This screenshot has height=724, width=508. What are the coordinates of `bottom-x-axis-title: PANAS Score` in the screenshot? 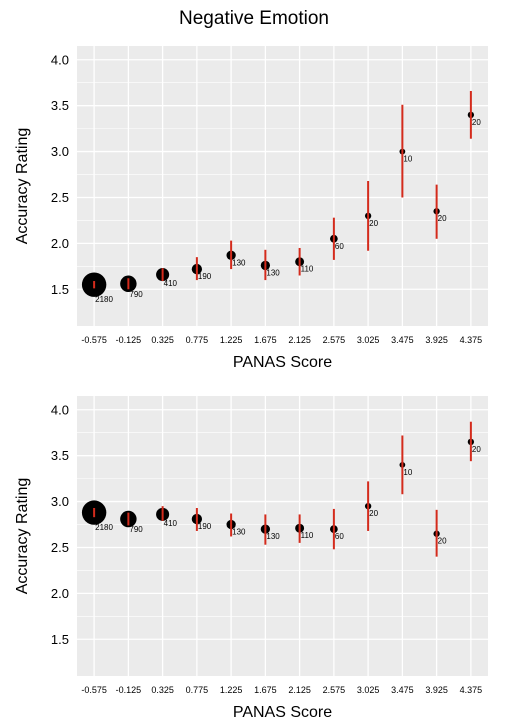 It's located at (282, 712).